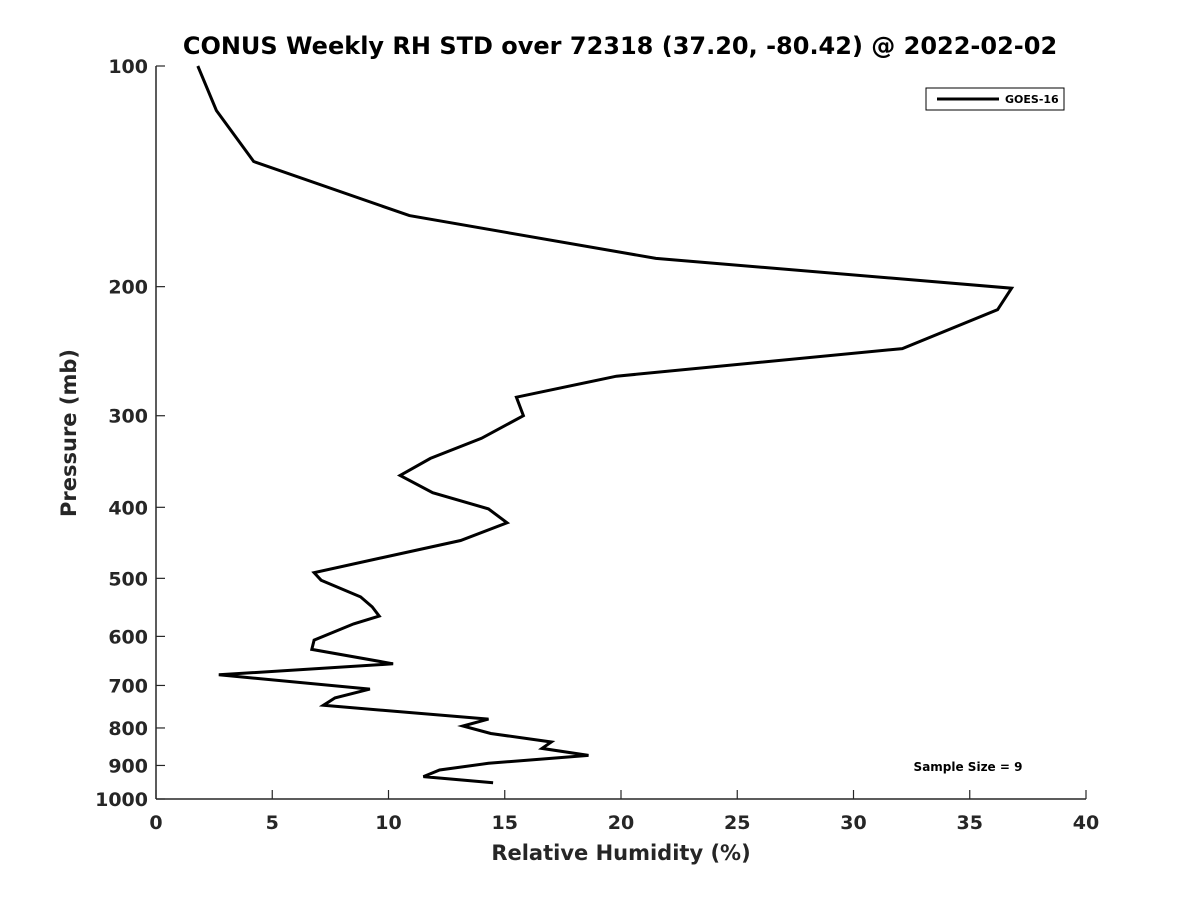 The height and width of the screenshot is (900, 1200). What do you see at coordinates (970, 823) in the screenshot?
I see `x-tick-label: 35` at bounding box center [970, 823].